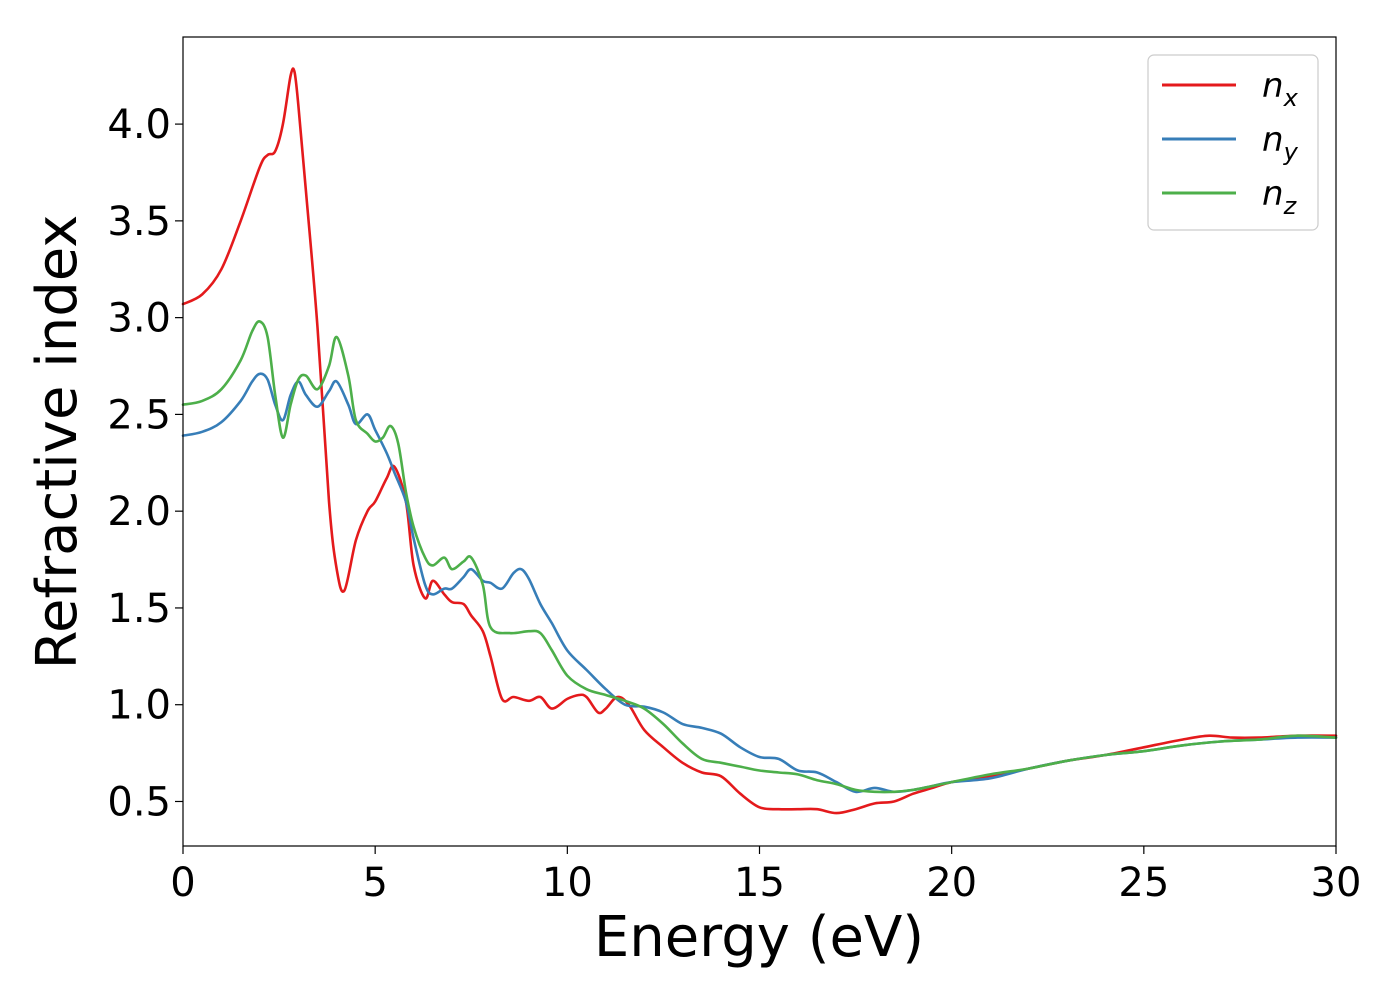 This screenshot has width=1400, height=1000. Describe the element at coordinates (139, 415) in the screenshot. I see `y-tick-label: 2.5` at that location.